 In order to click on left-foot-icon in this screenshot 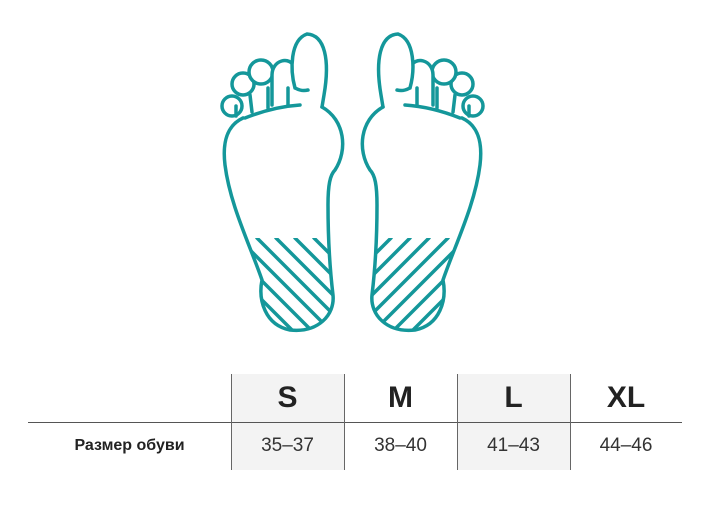, I will do `click(282, 182)`.